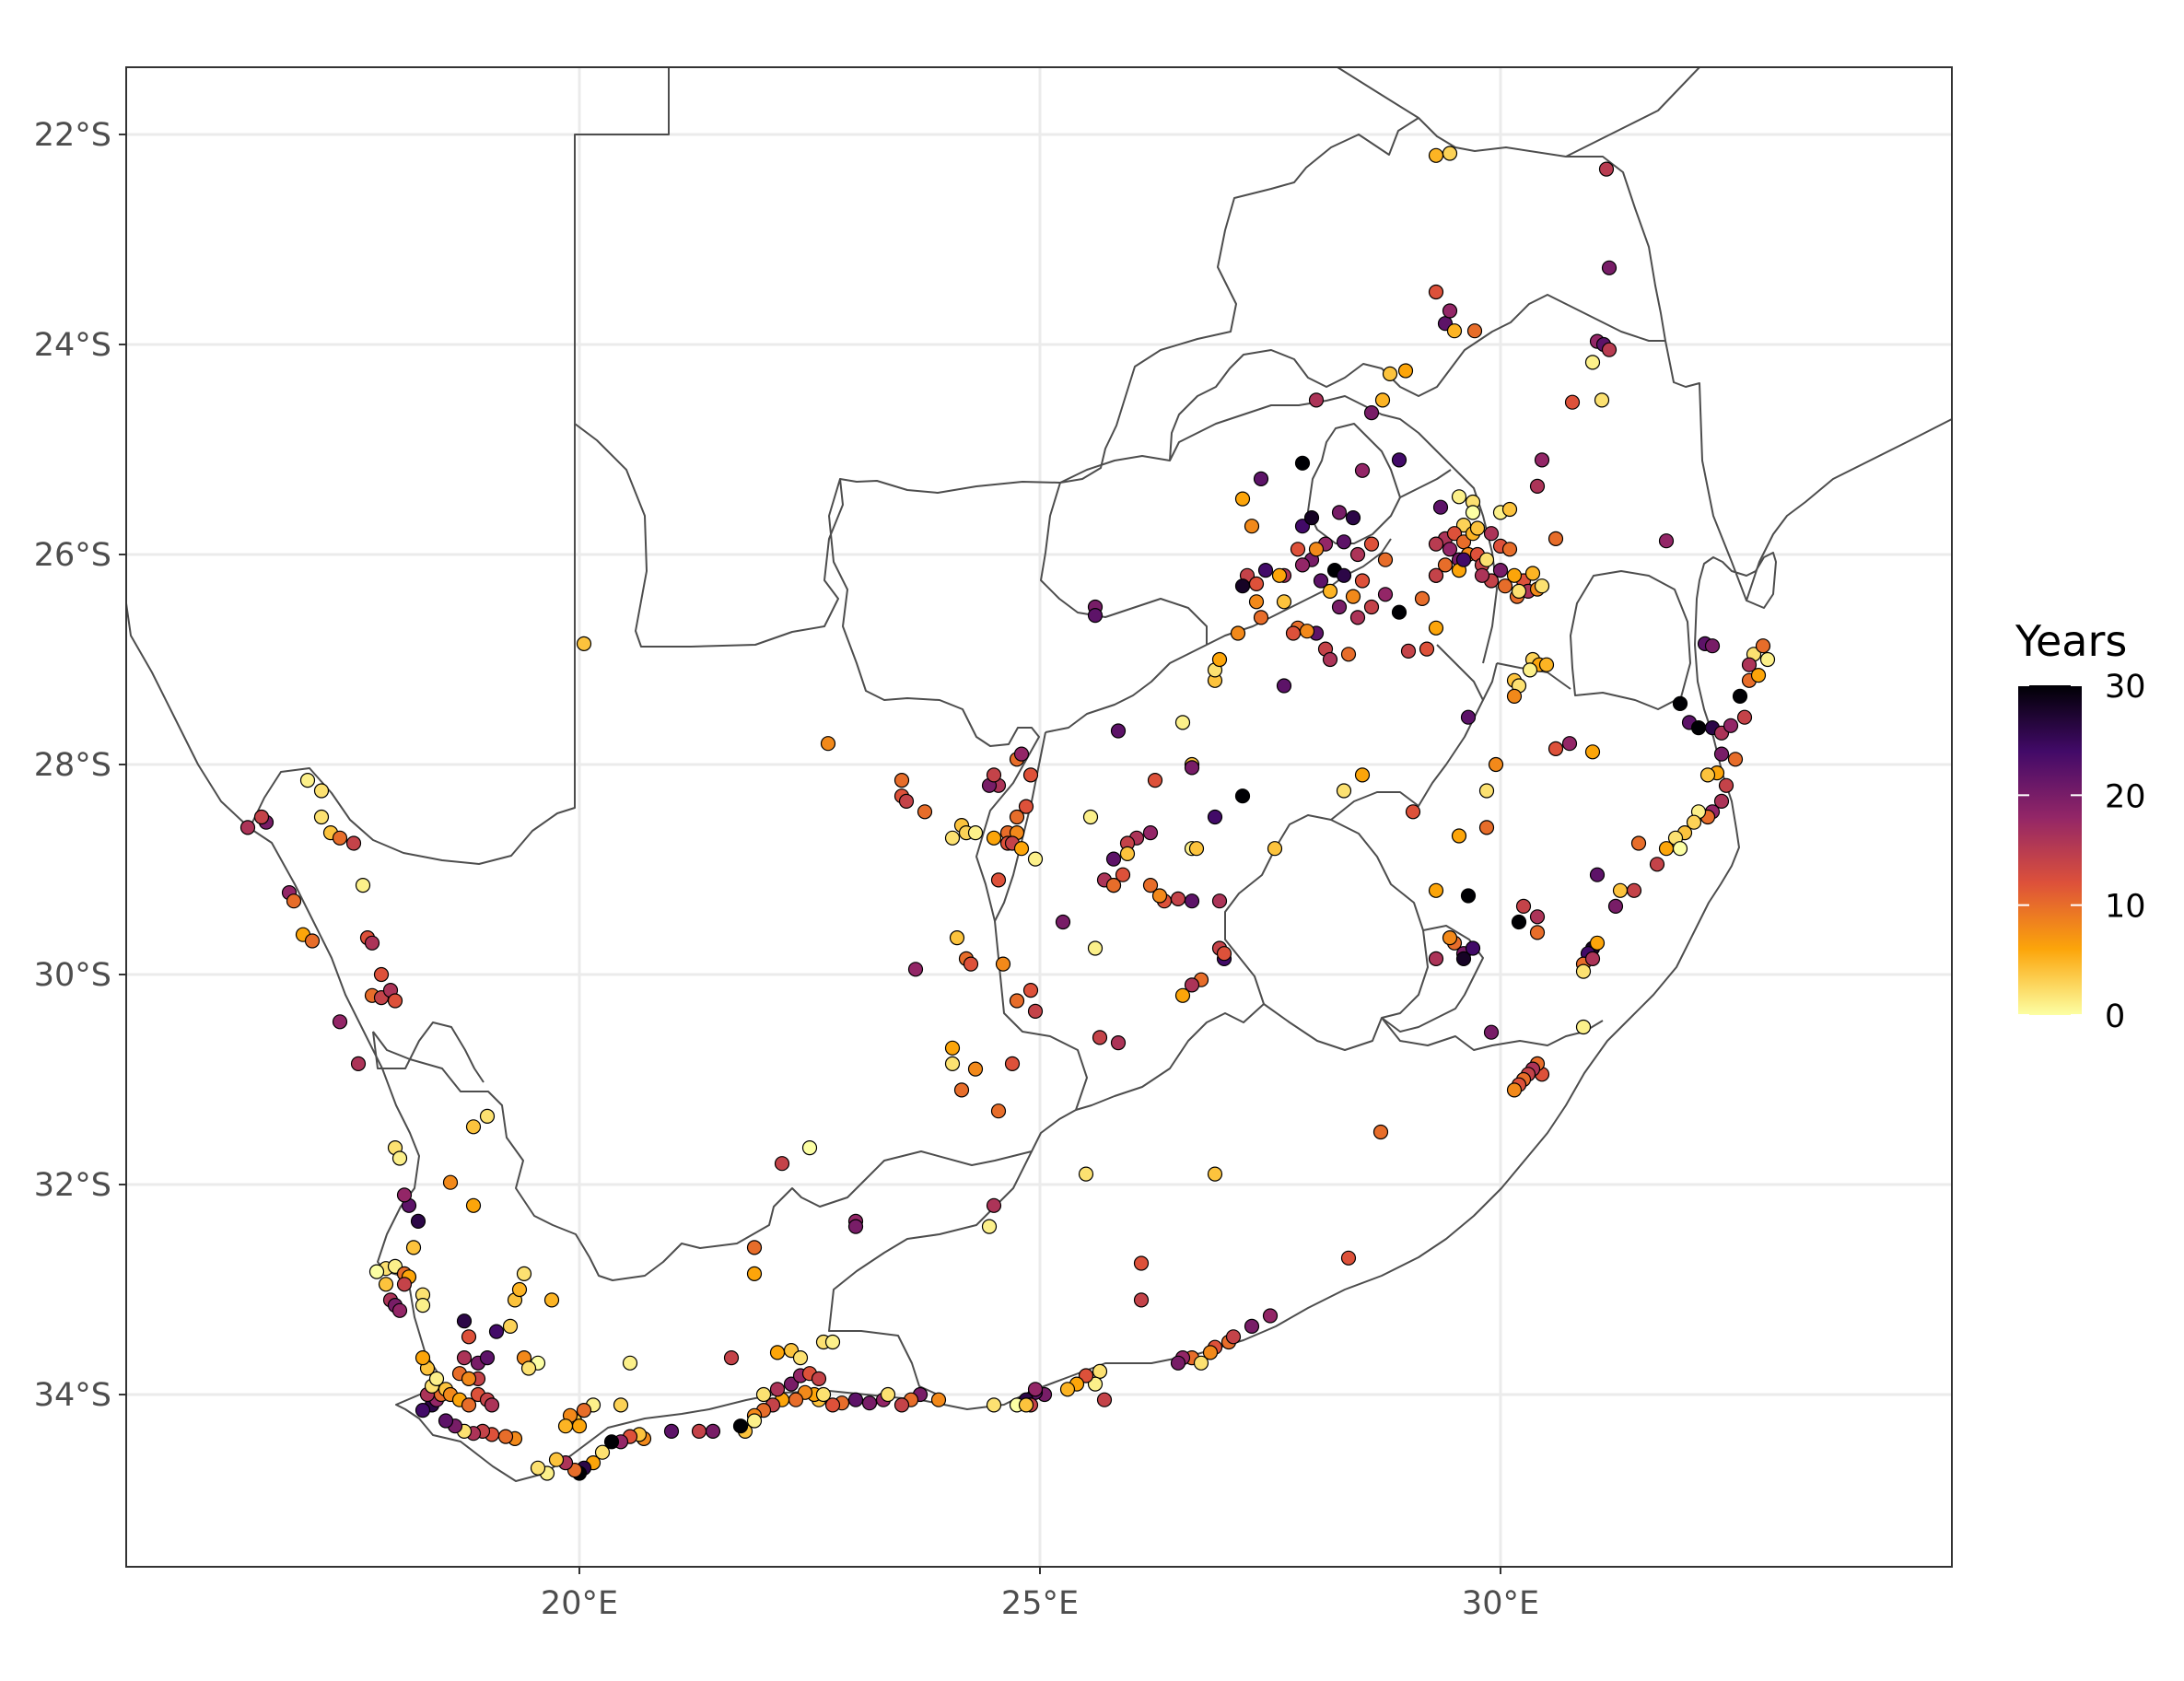 This screenshot has width=2184, height=1681. Describe the element at coordinates (1630, 640) in the screenshot. I see `eswatini-border` at that location.